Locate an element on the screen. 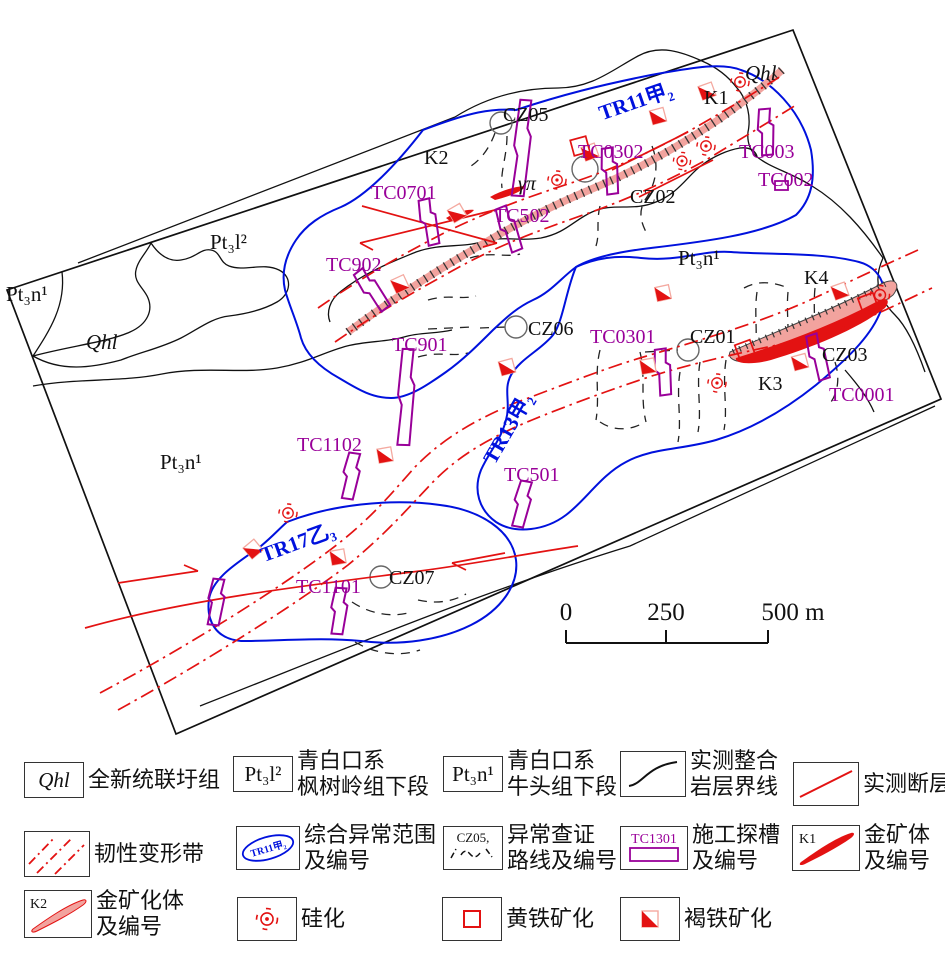  trench-icon: TC1301 is located at coordinates (654, 848).